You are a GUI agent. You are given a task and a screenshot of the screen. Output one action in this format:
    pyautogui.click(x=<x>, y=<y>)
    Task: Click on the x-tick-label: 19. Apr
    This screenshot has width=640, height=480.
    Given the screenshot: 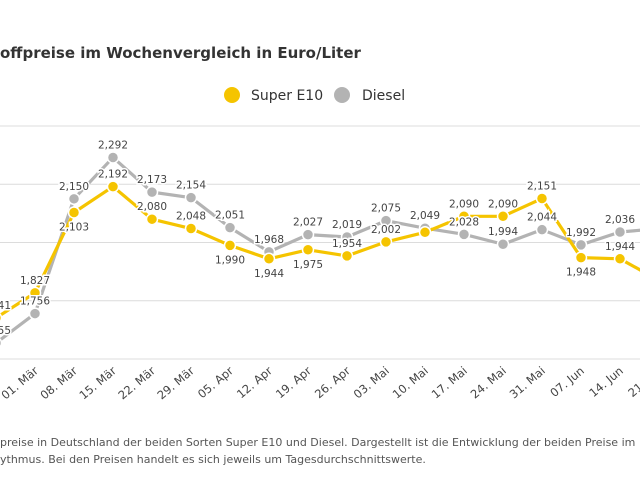 What is the action you would take?
    pyautogui.click(x=293, y=382)
    